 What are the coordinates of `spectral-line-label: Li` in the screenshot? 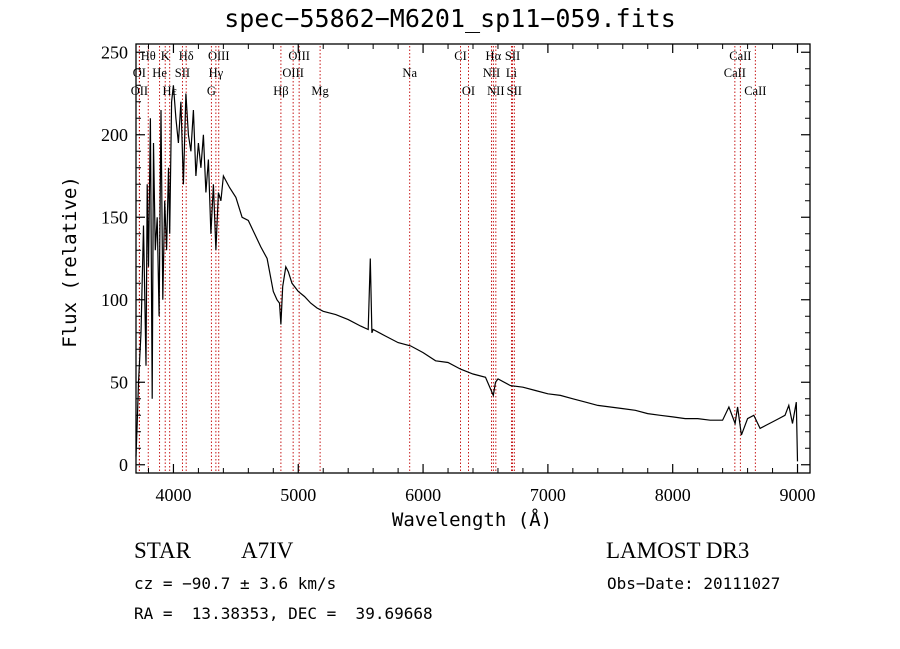 It's located at (512, 73).